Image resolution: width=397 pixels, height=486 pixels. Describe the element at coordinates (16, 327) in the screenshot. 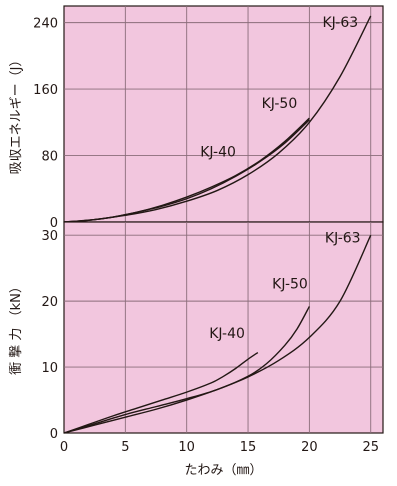

I see `force-y-axis-label: 衝 撃 力 （kN）` at that location.